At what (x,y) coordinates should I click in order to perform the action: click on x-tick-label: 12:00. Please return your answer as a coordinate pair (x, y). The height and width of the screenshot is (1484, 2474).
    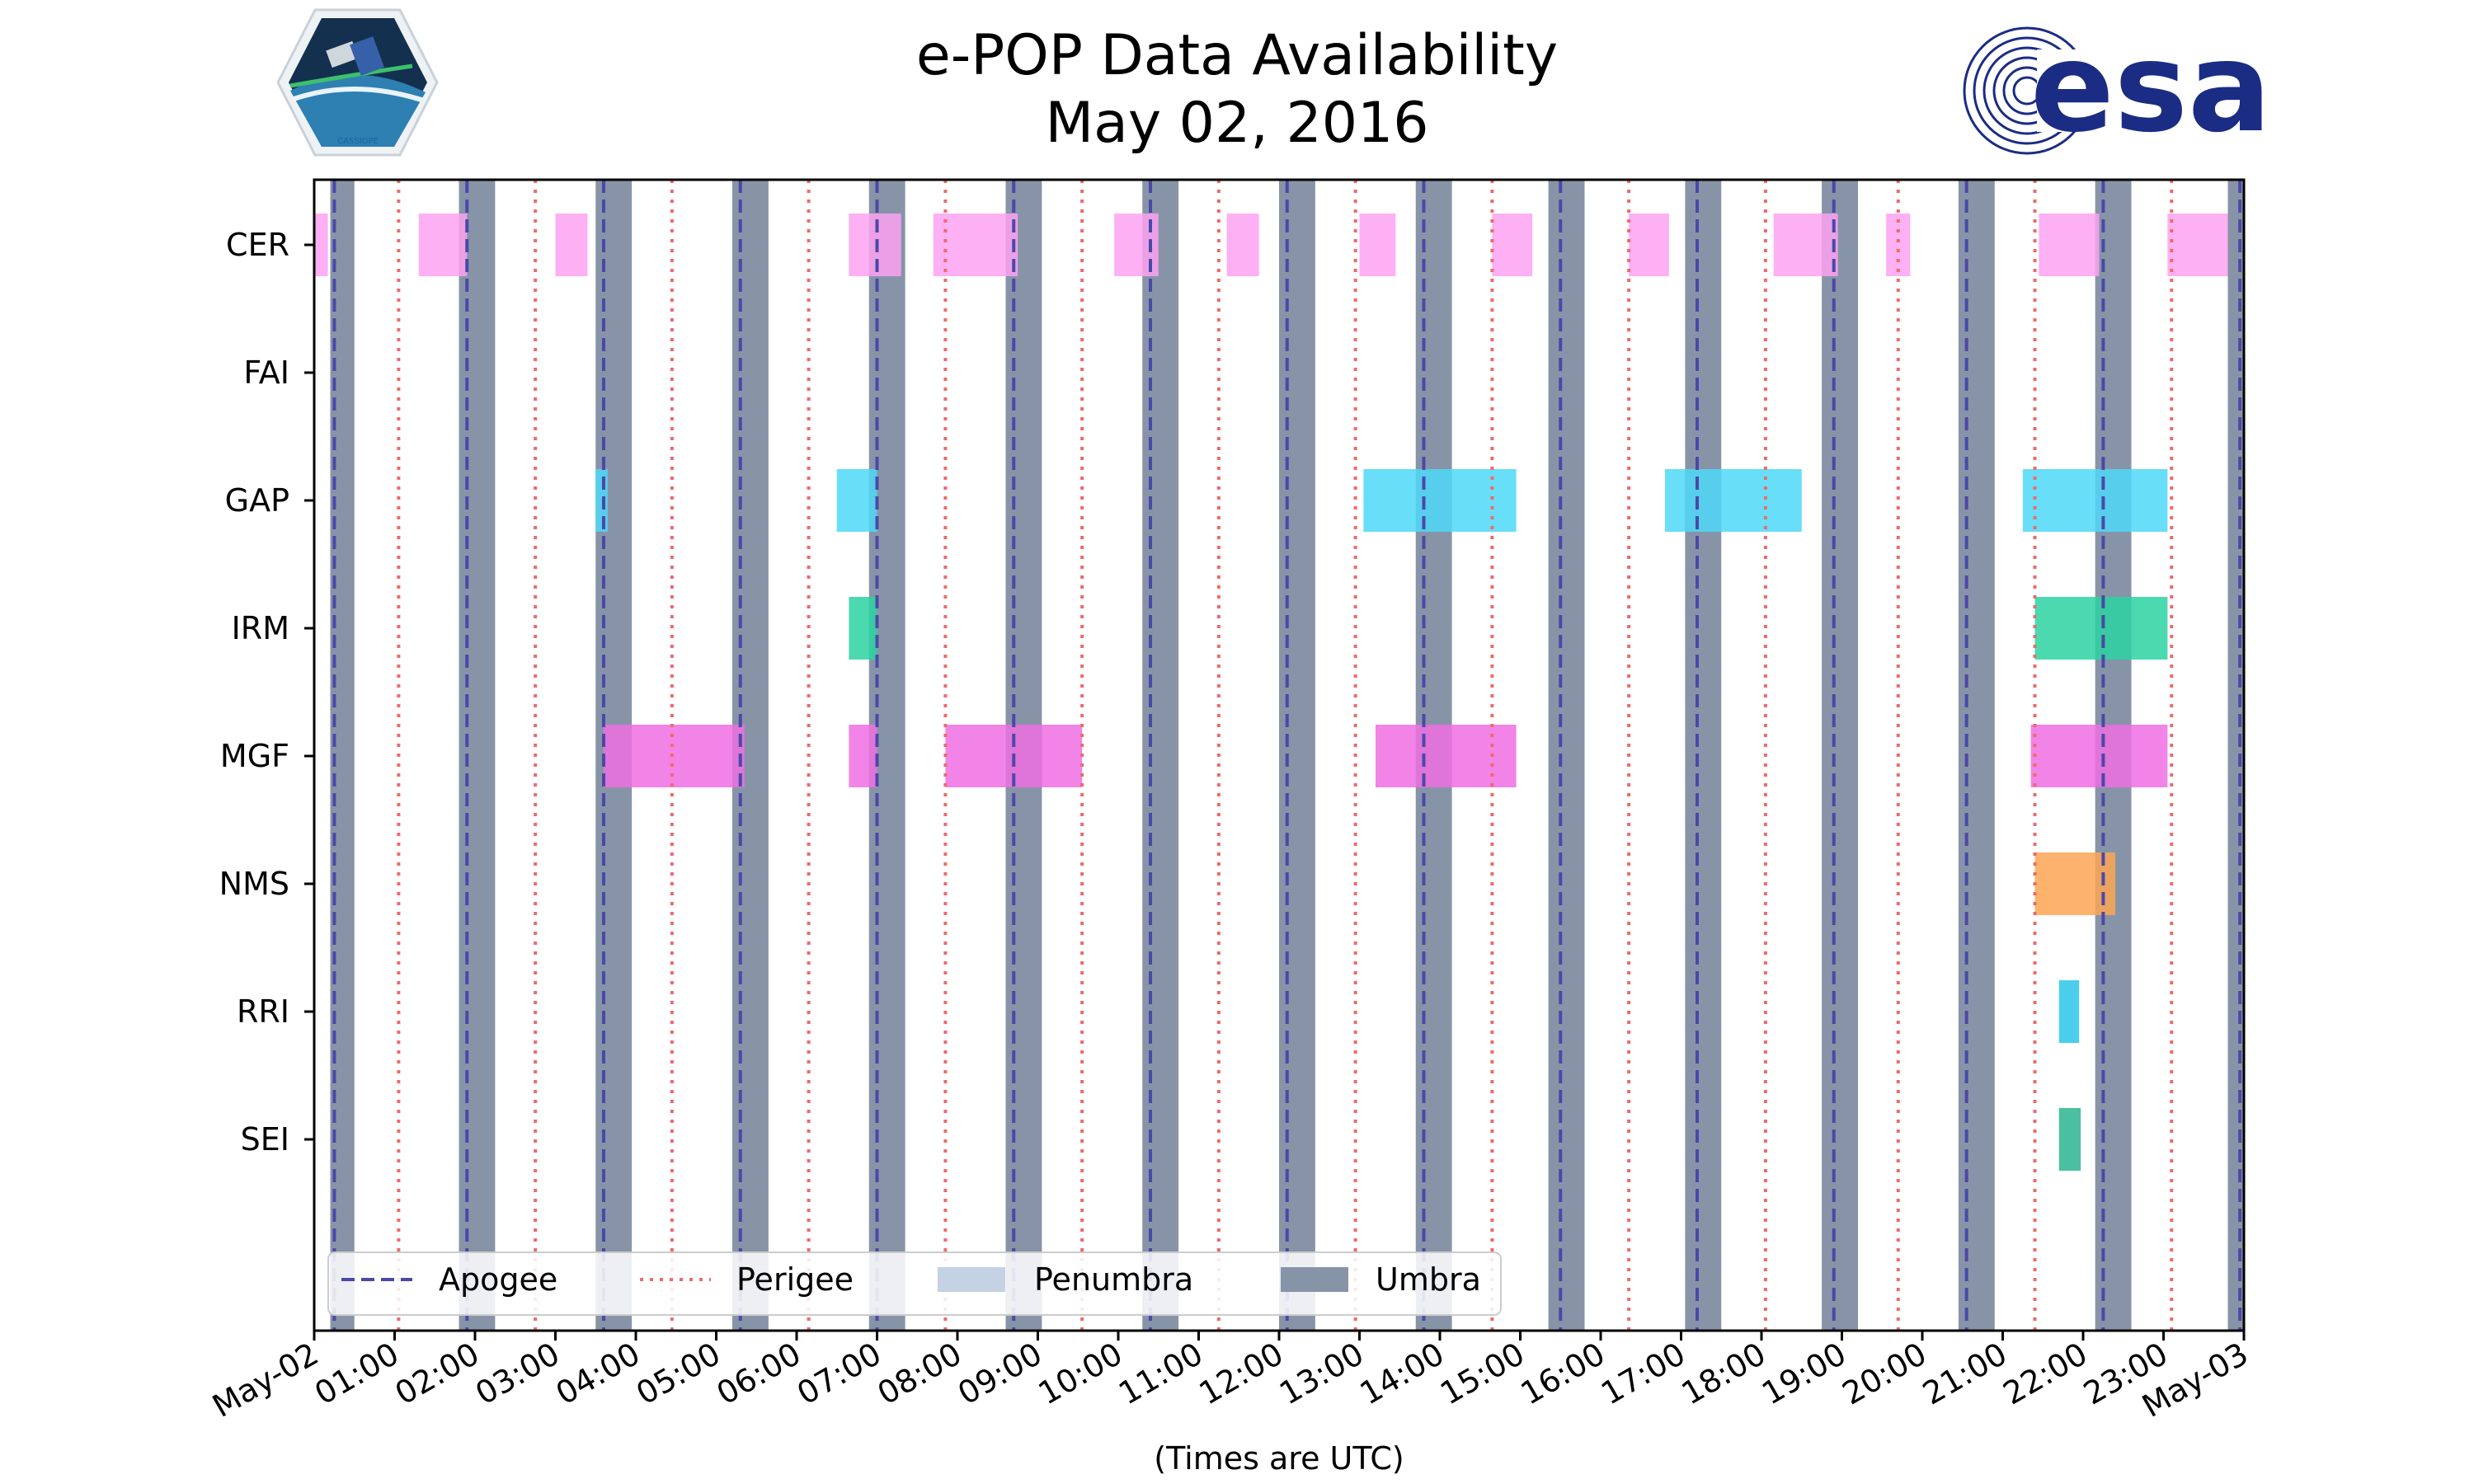
    Looking at the image, I should click on (1241, 1374).